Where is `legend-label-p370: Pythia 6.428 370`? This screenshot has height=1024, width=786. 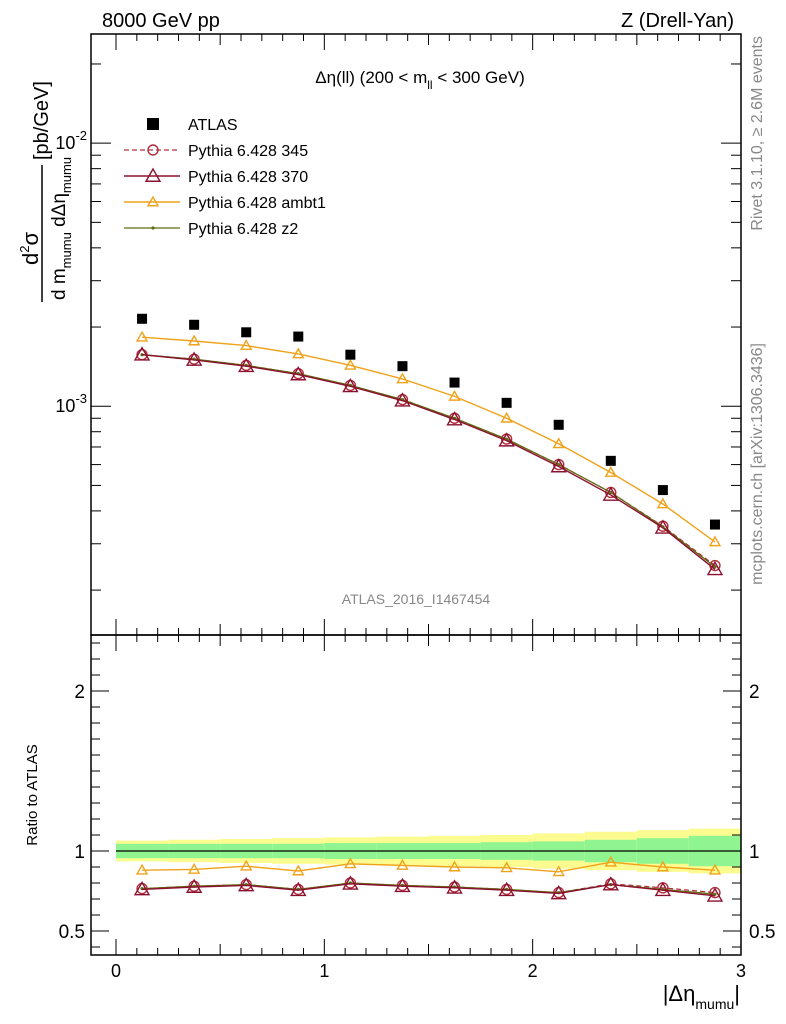
legend-label-p370: Pythia 6.428 370 is located at coordinates (248, 177).